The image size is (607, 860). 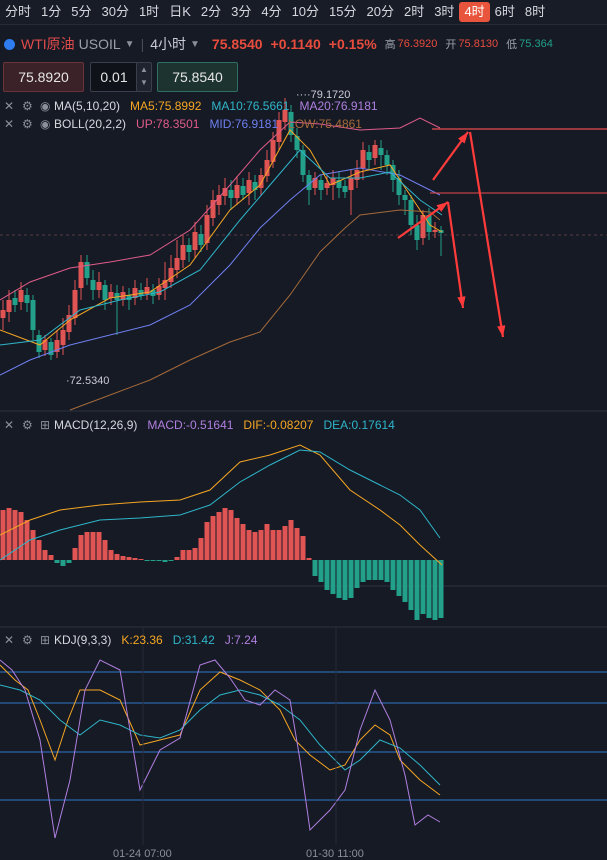 What do you see at coordinates (144, 69) in the screenshot?
I see `chevron-up-icon: ▲` at bounding box center [144, 69].